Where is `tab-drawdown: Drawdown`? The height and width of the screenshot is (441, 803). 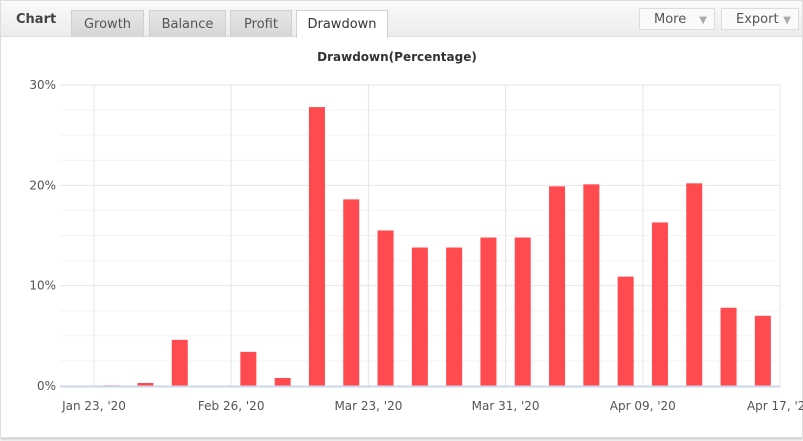
tab-drawdown: Drawdown is located at coordinates (342, 24).